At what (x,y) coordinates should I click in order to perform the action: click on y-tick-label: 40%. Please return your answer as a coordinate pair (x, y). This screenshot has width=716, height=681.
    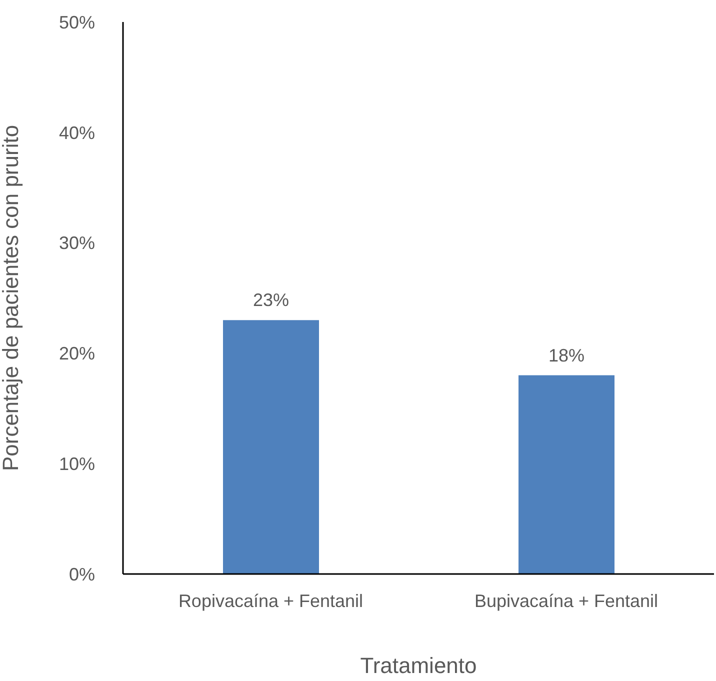
    Looking at the image, I should click on (76, 132).